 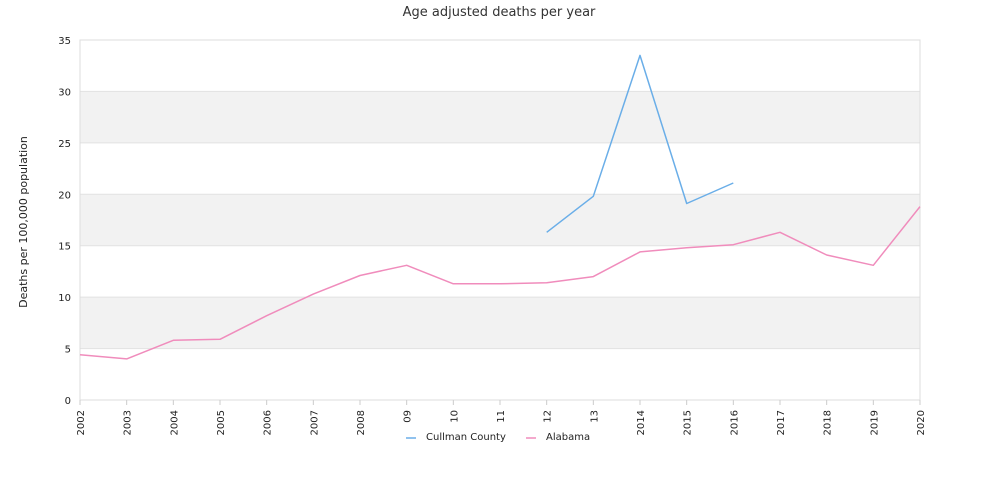 I want to click on x-tick-label: 10, so click(x=454, y=416).